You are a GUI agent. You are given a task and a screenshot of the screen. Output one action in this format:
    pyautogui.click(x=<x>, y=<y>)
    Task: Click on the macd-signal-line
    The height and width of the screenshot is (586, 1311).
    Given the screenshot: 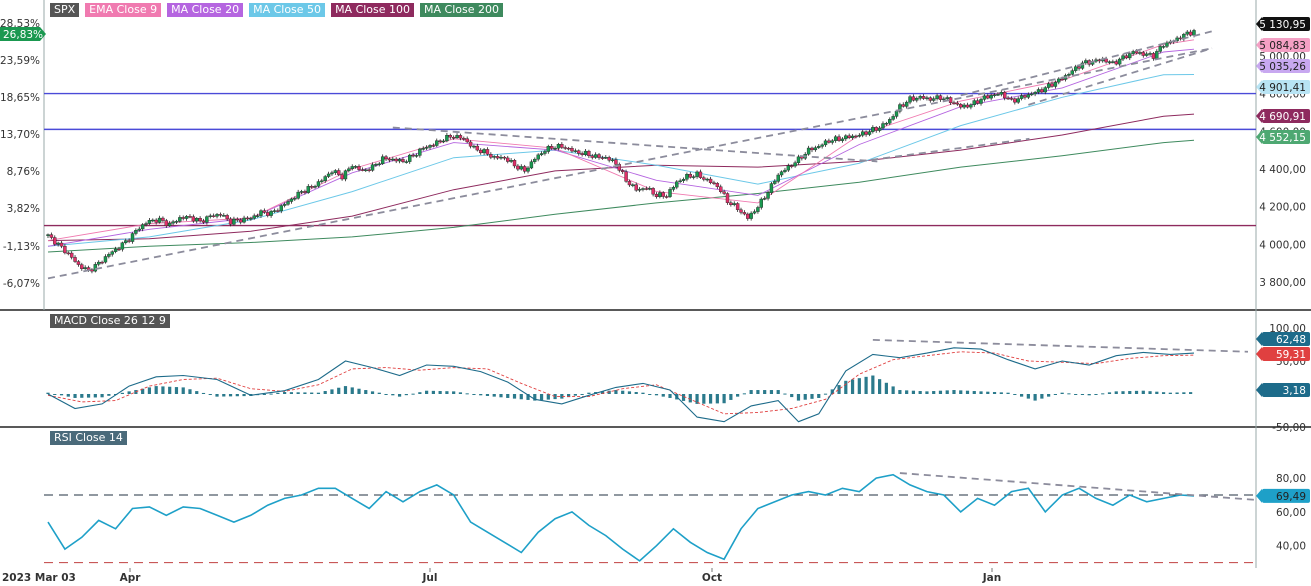 What is the action you would take?
    pyautogui.click(x=621, y=383)
    